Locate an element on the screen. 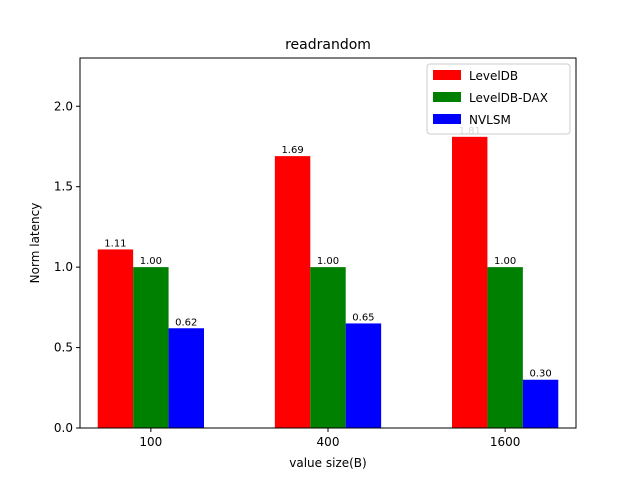  data-label-leveldb-100: 1.11 is located at coordinates (115, 243).